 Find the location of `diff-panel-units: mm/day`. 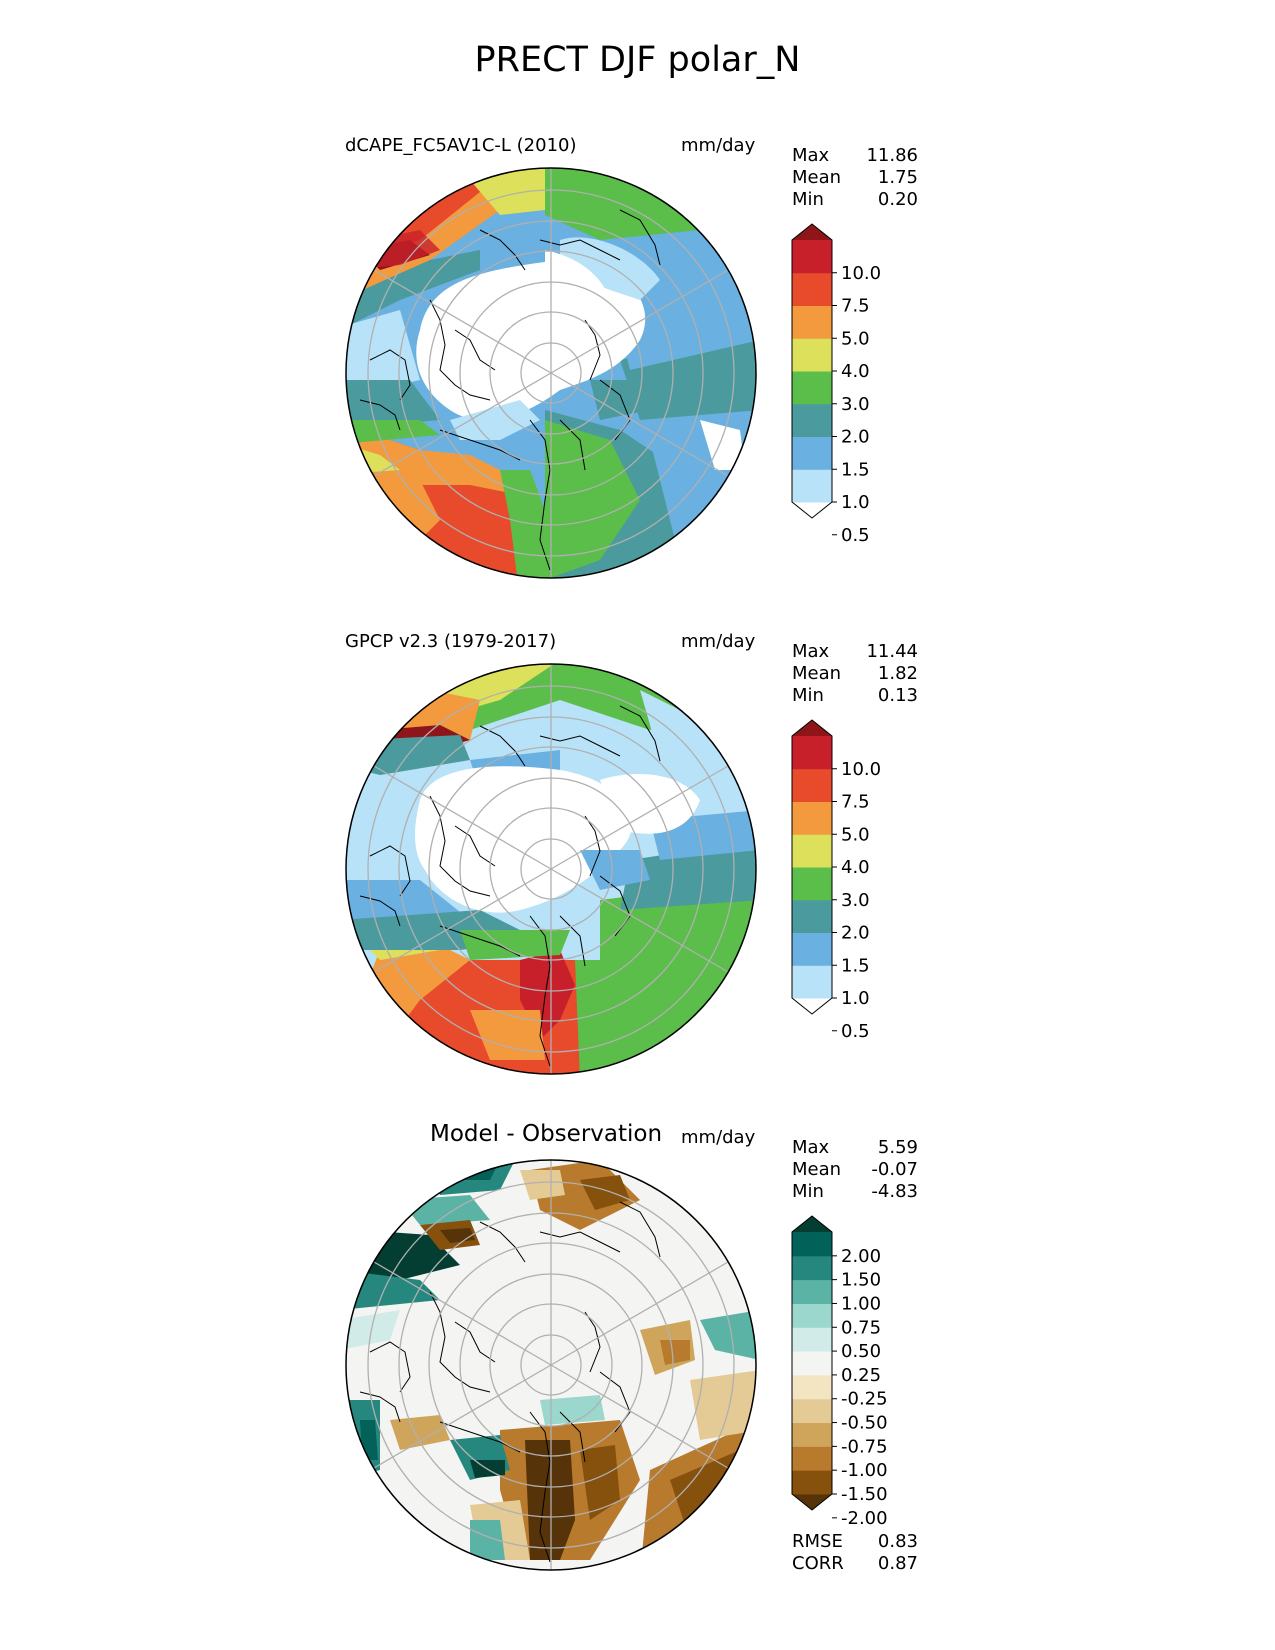

diff-panel-units: mm/day is located at coordinates (718, 1137).